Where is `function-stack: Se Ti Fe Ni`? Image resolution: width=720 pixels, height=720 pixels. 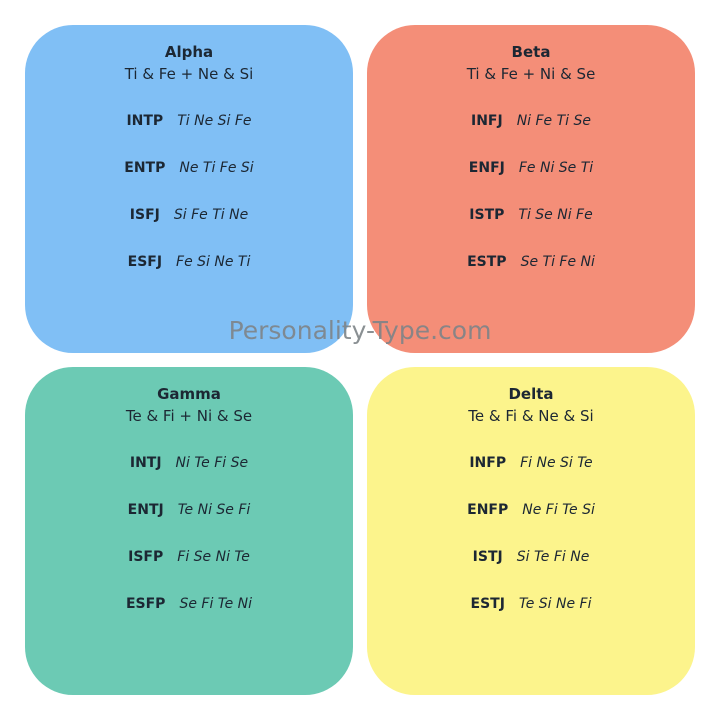 function-stack: Se Ti Fe Ni is located at coordinates (557, 262).